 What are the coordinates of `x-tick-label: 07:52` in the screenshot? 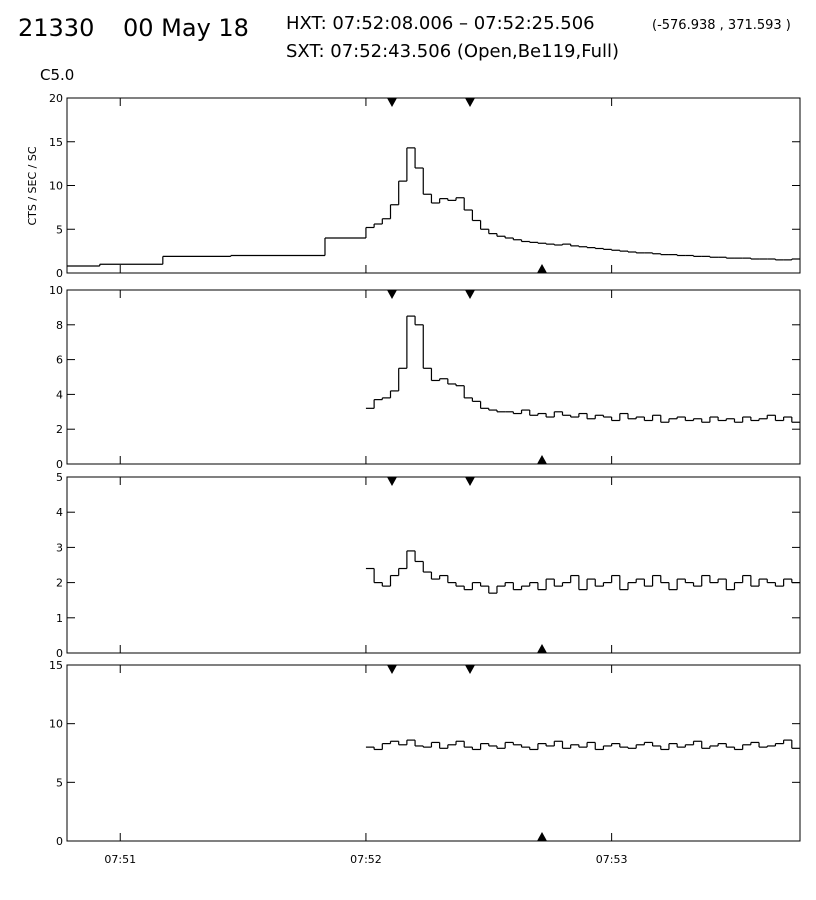 It's located at (366, 859).